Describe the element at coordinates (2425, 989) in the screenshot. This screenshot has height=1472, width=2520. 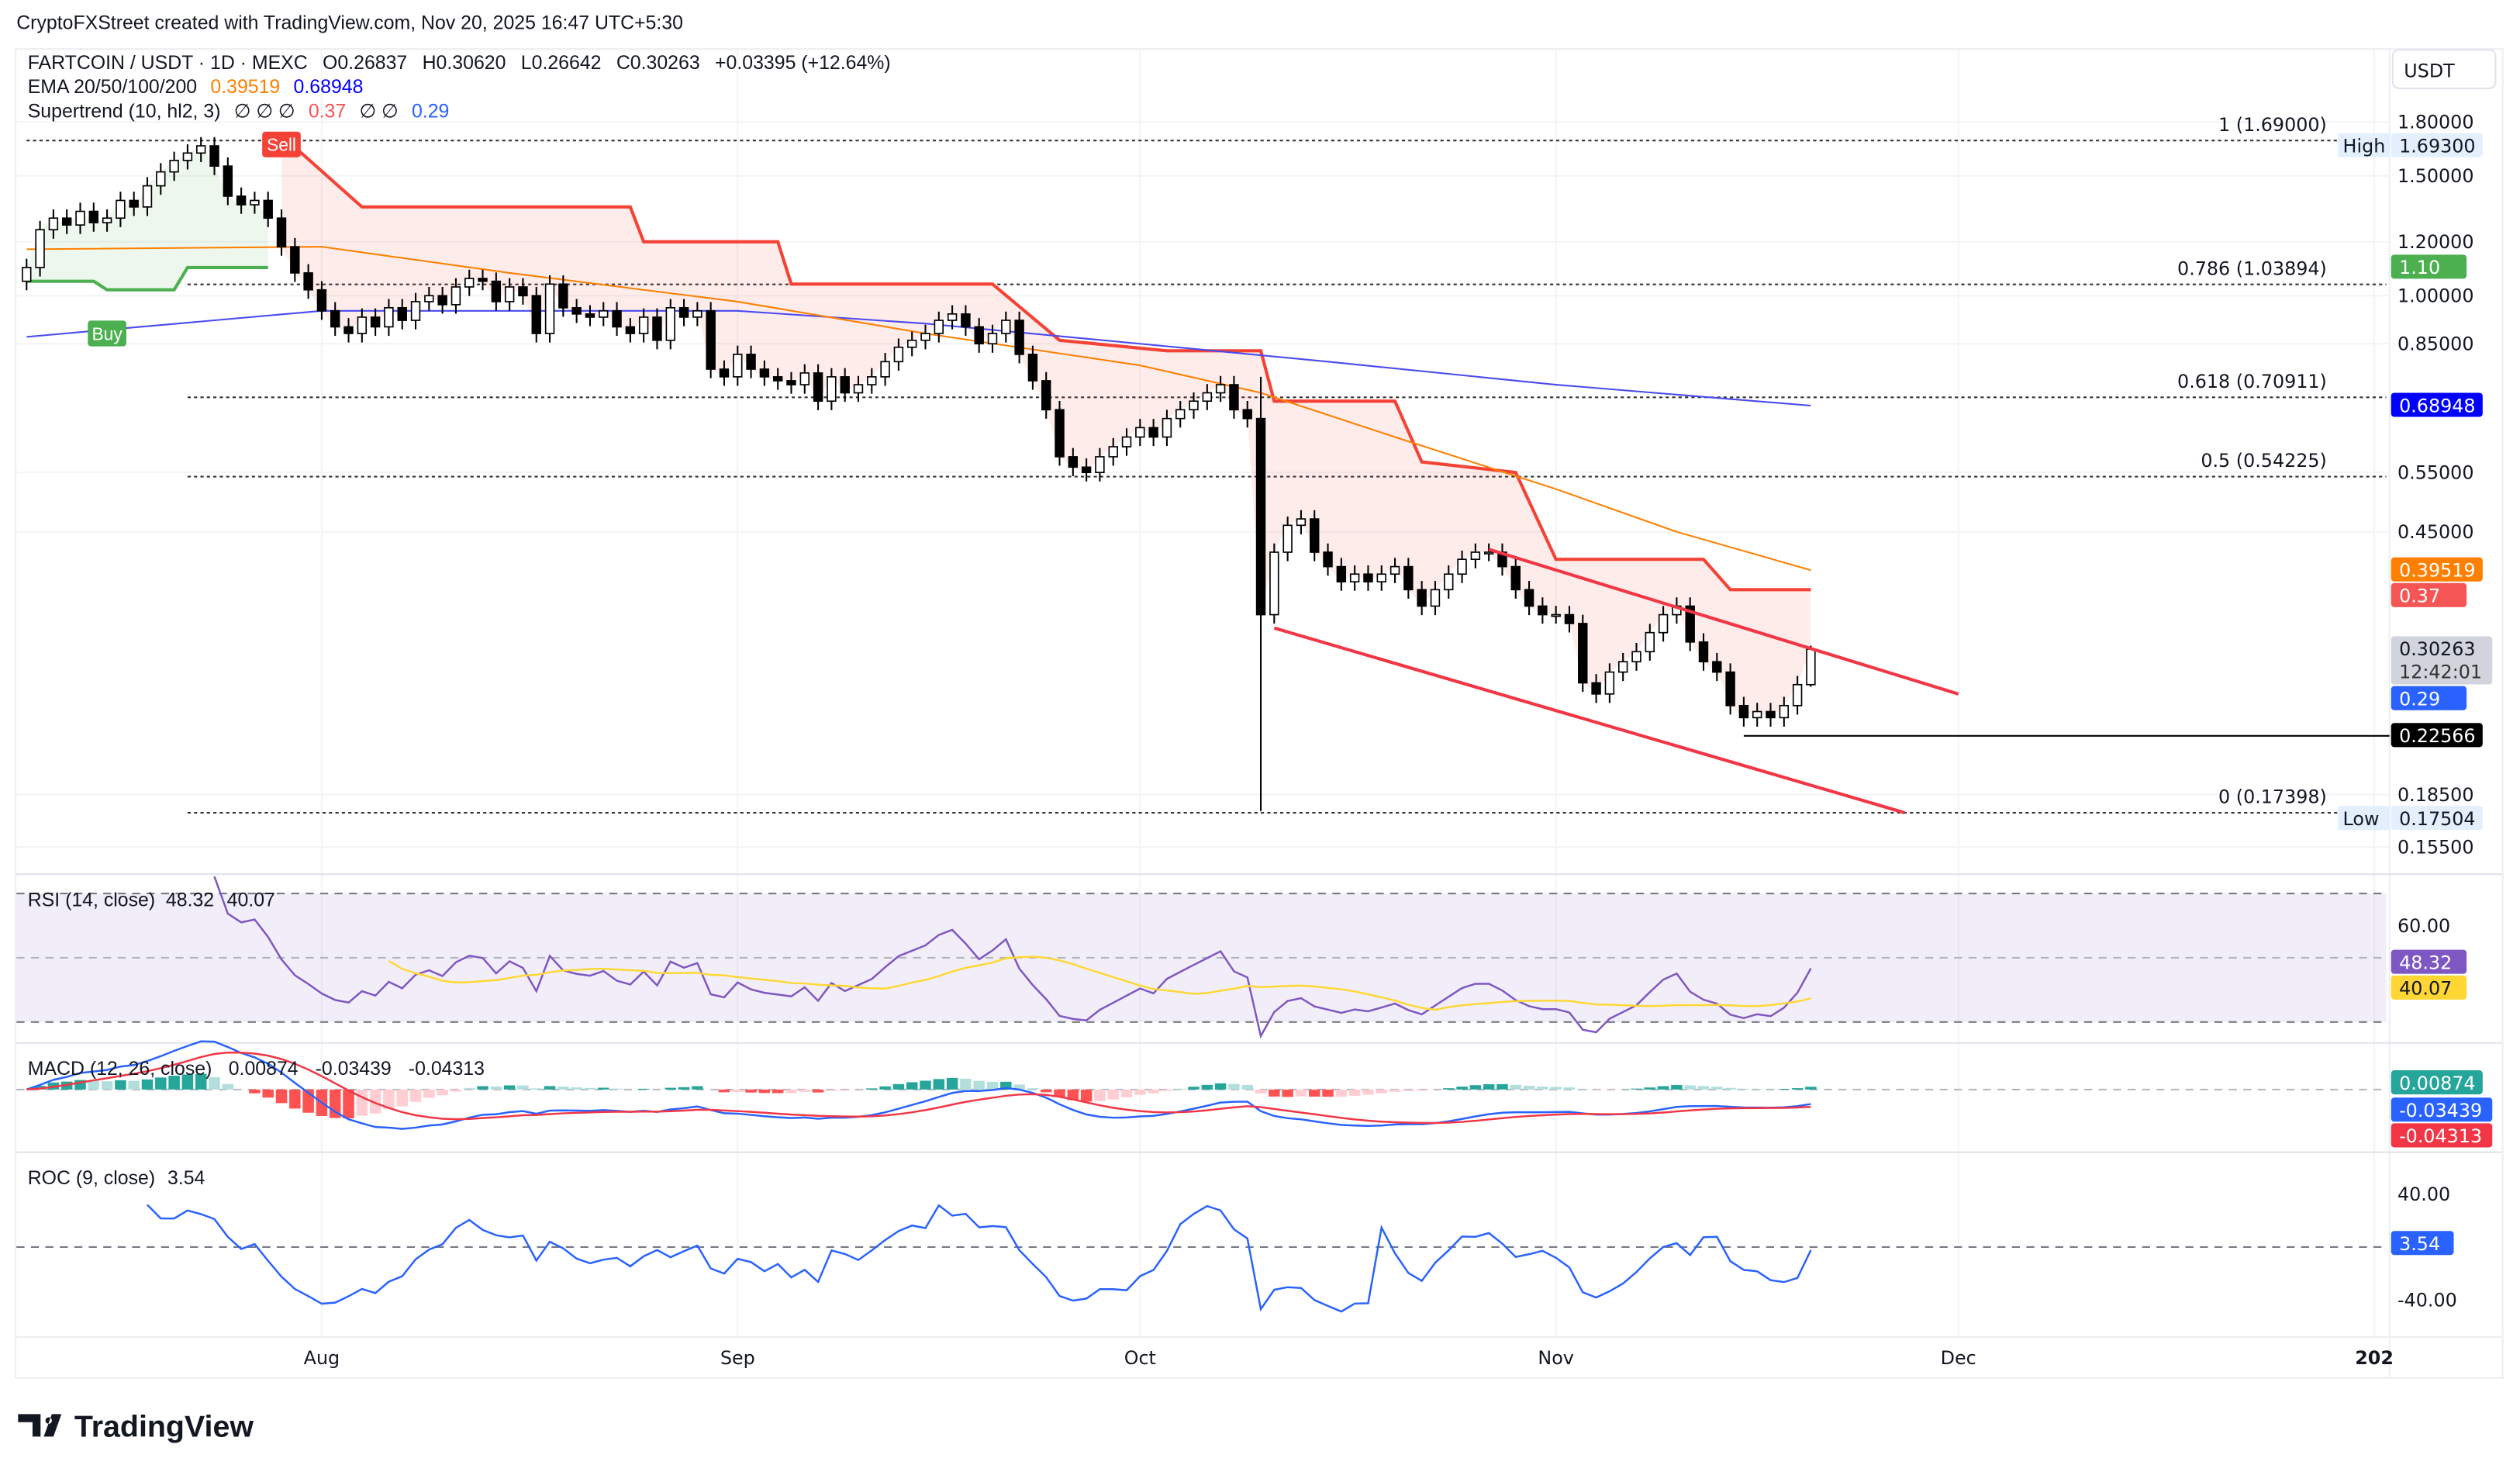
I see `rsi-tag-label: 40.07` at that location.